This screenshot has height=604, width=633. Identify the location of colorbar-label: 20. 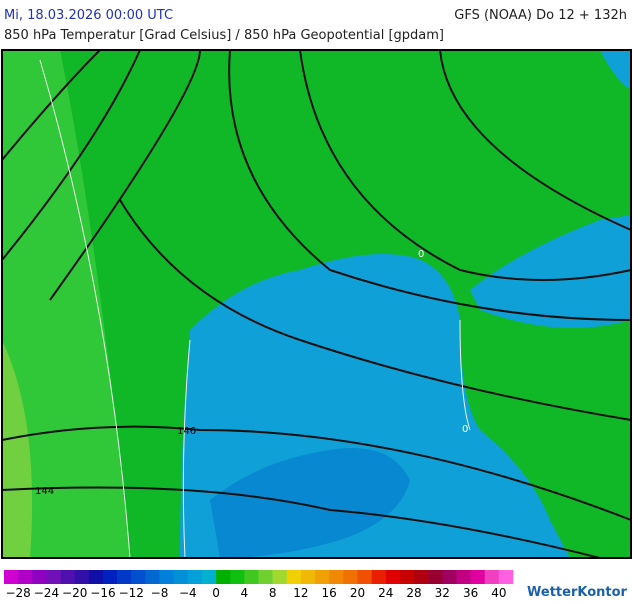
(357, 593).